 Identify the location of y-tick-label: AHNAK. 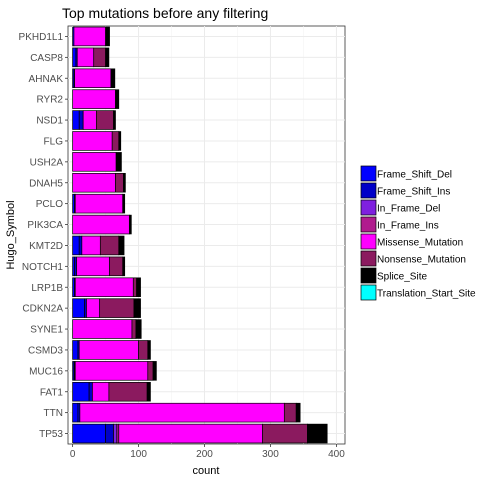
(46, 79).